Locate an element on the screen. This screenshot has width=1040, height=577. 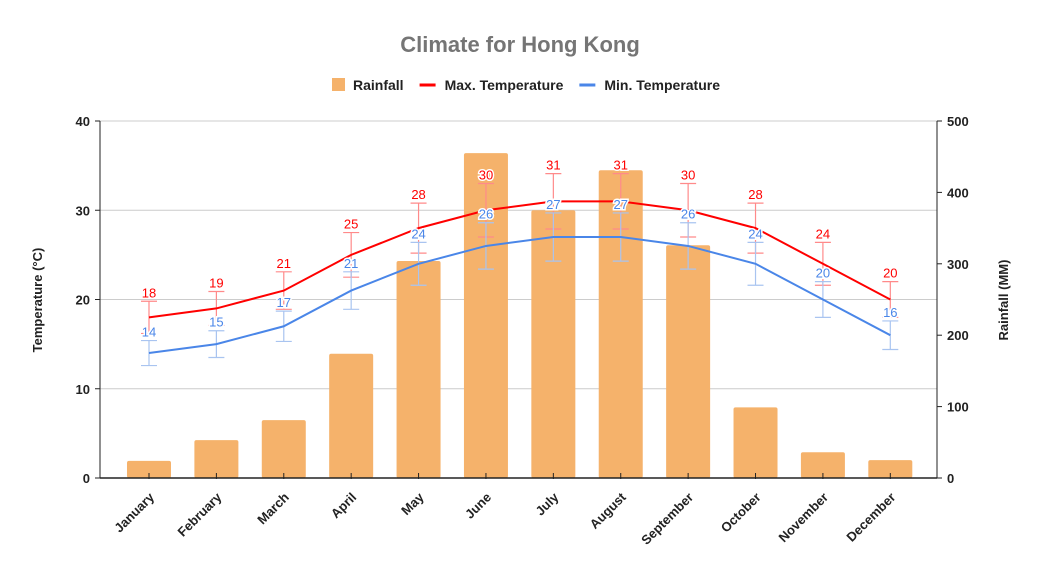
x-tick-label: September is located at coordinates (667, 519).